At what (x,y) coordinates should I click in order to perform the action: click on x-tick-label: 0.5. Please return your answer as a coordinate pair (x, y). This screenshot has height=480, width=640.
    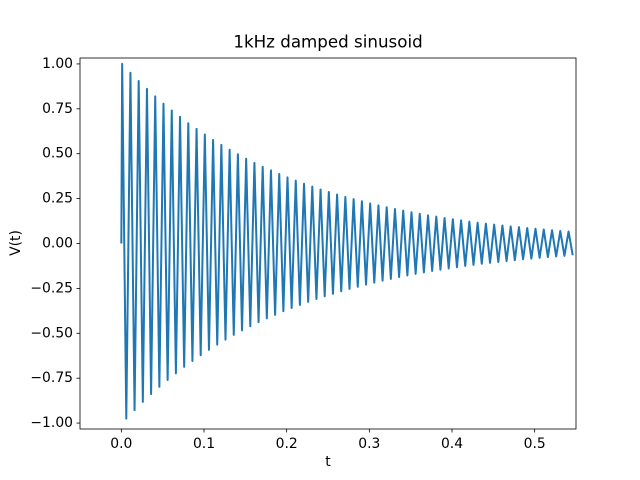
    Looking at the image, I should click on (535, 444).